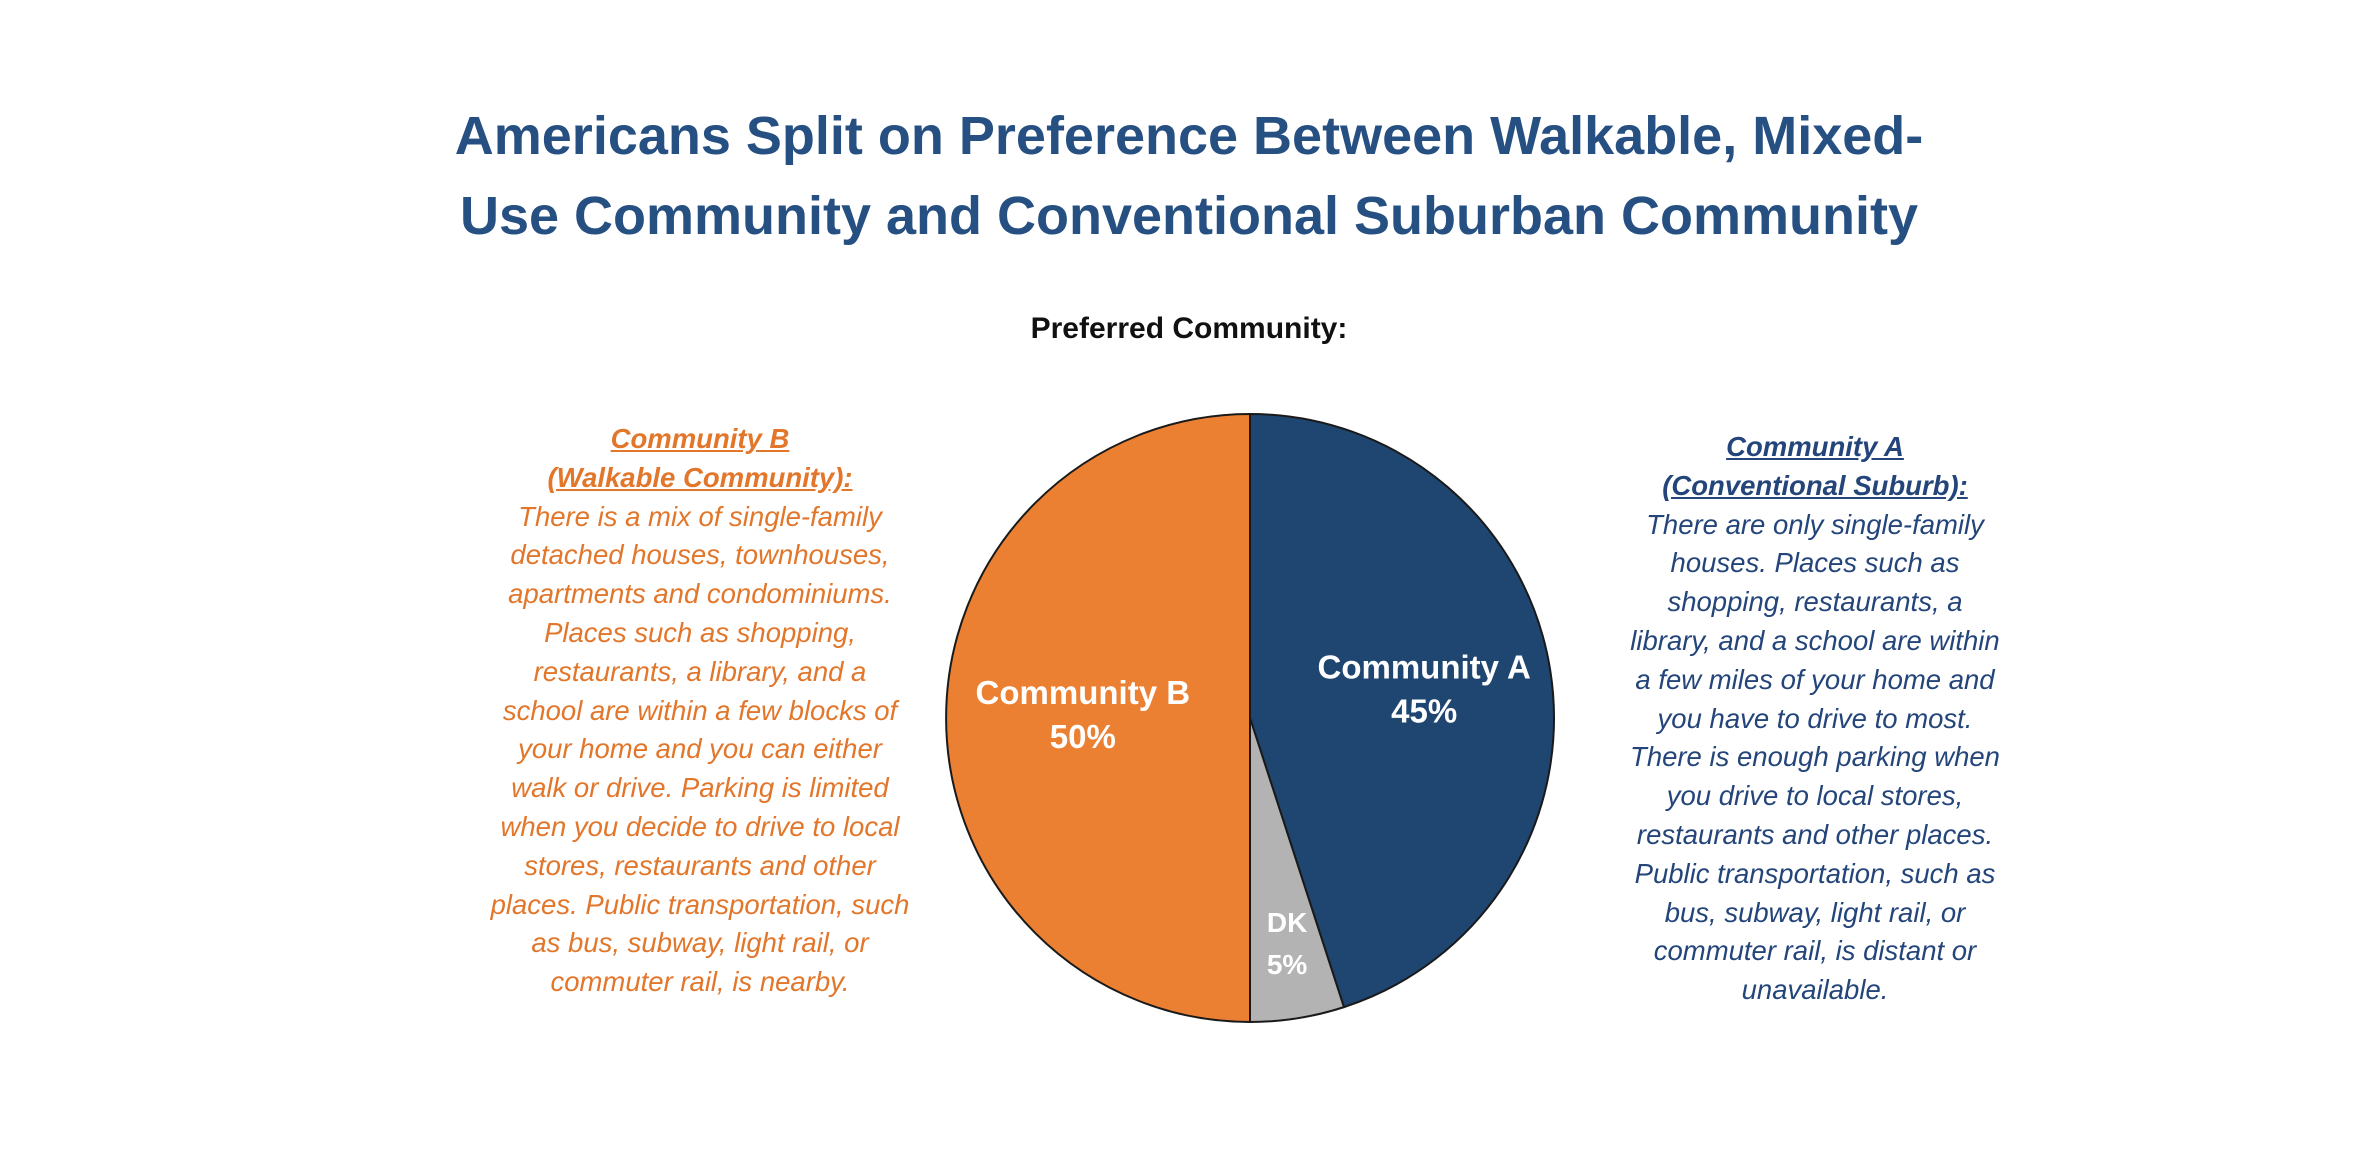  I want to click on pie-slice-community-a, so click(1402, 710).